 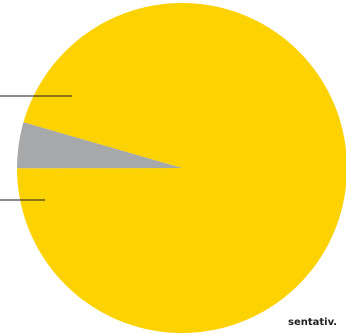 What do you see at coordinates (313, 322) in the screenshot?
I see `footnote-text: sentativ.` at bounding box center [313, 322].